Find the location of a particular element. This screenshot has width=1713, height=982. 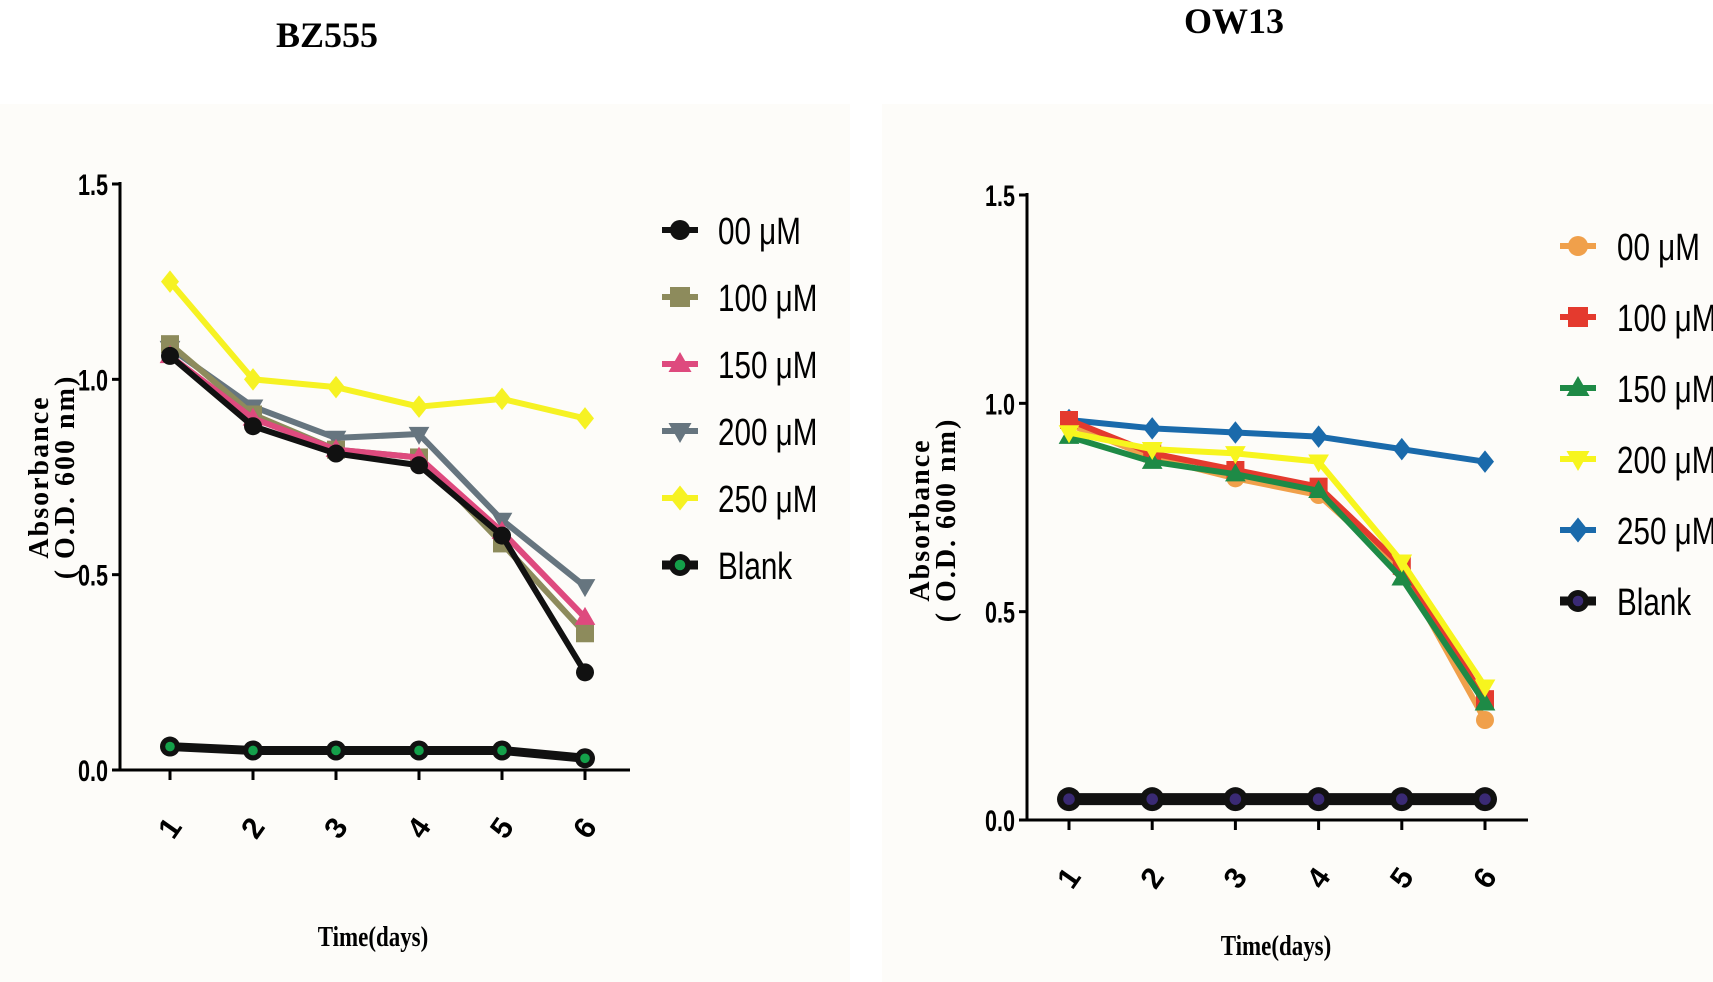

series-00-M is located at coordinates (1277, 572).